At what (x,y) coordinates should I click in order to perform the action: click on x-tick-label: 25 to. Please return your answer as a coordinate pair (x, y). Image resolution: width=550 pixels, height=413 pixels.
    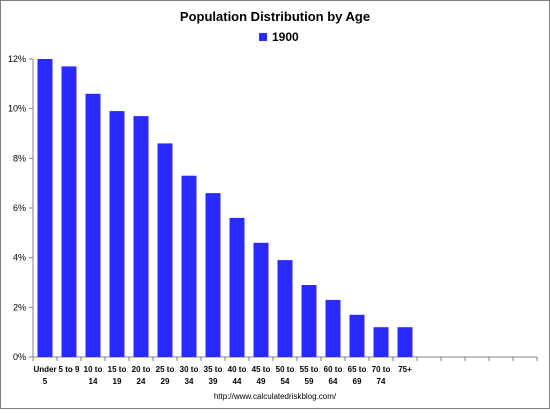
    Looking at the image, I should click on (165, 369).